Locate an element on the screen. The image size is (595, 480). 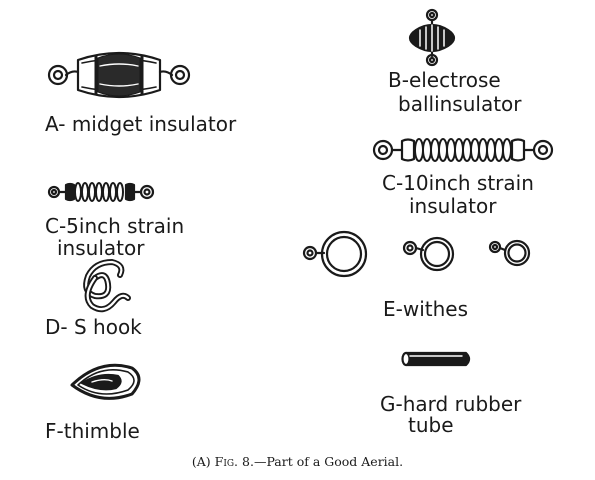
label-ten-inch-line2: insulator is located at coordinates (453, 206).